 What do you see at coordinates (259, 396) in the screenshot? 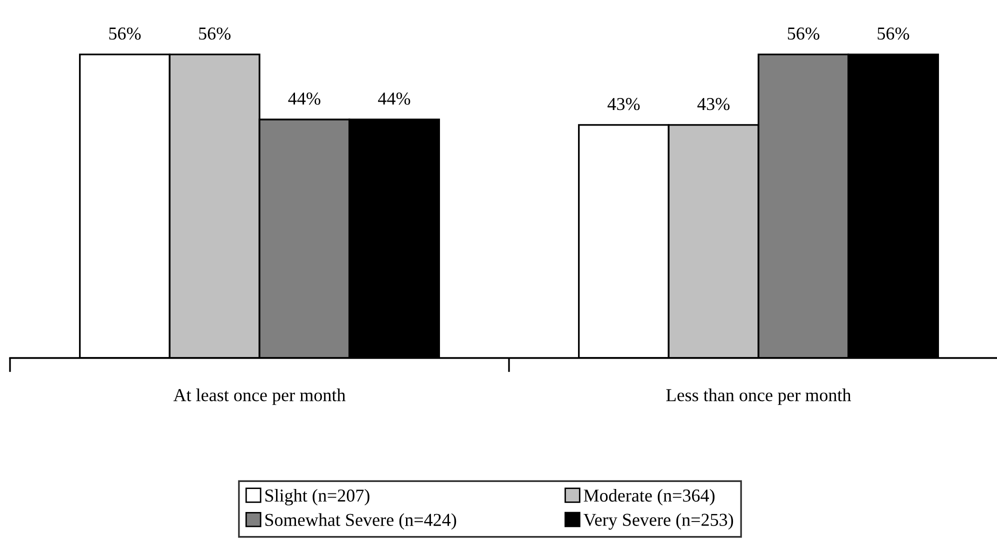
I see `x-tick-label: At least once per month` at bounding box center [259, 396].